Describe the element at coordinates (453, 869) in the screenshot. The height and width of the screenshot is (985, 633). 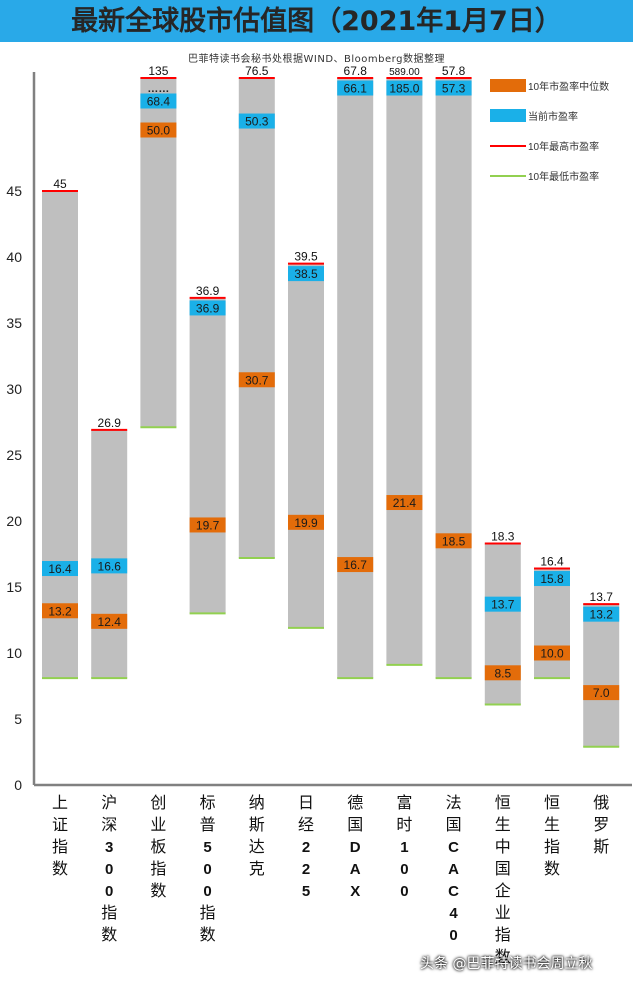
I see `x-category-label-char: A` at that location.